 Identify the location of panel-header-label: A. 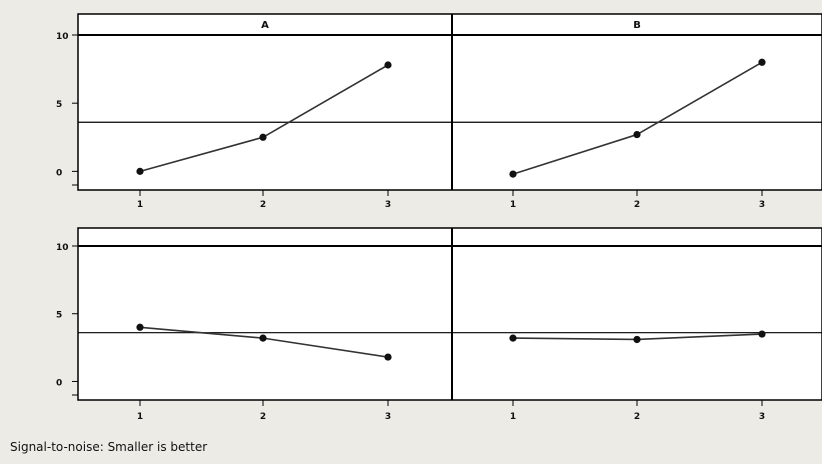
(265, 25).